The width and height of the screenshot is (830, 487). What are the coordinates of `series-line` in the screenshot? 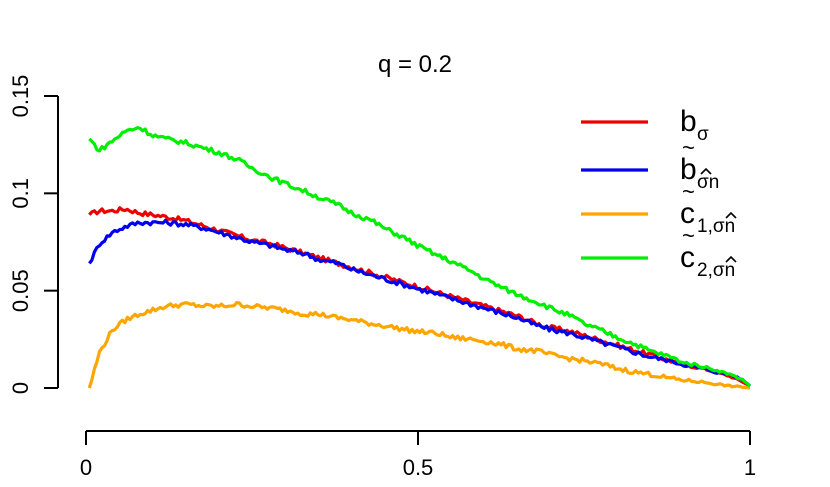 It's located at (419, 345).